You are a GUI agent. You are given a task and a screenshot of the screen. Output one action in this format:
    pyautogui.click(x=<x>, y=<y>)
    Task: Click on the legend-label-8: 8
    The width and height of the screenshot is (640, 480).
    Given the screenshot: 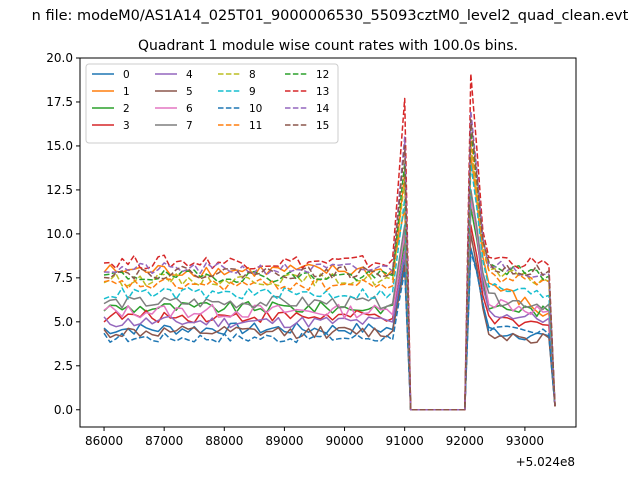 What is the action you would take?
    pyautogui.click(x=252, y=75)
    